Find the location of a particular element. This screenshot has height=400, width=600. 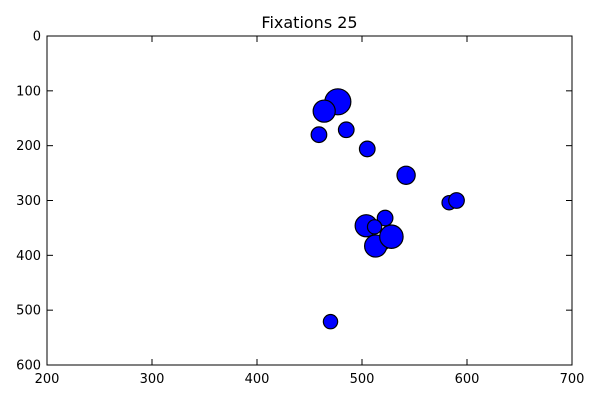

y-tick-label: 300 is located at coordinates (28, 201).